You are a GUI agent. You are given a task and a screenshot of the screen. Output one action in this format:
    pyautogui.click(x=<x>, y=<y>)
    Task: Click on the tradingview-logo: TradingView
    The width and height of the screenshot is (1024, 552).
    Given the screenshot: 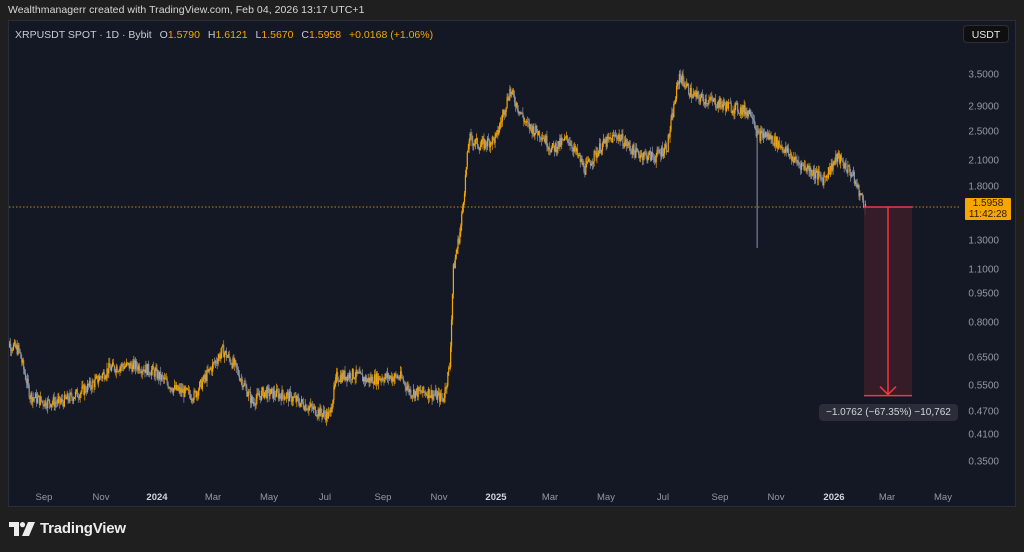 What is the action you would take?
    pyautogui.click(x=67, y=528)
    